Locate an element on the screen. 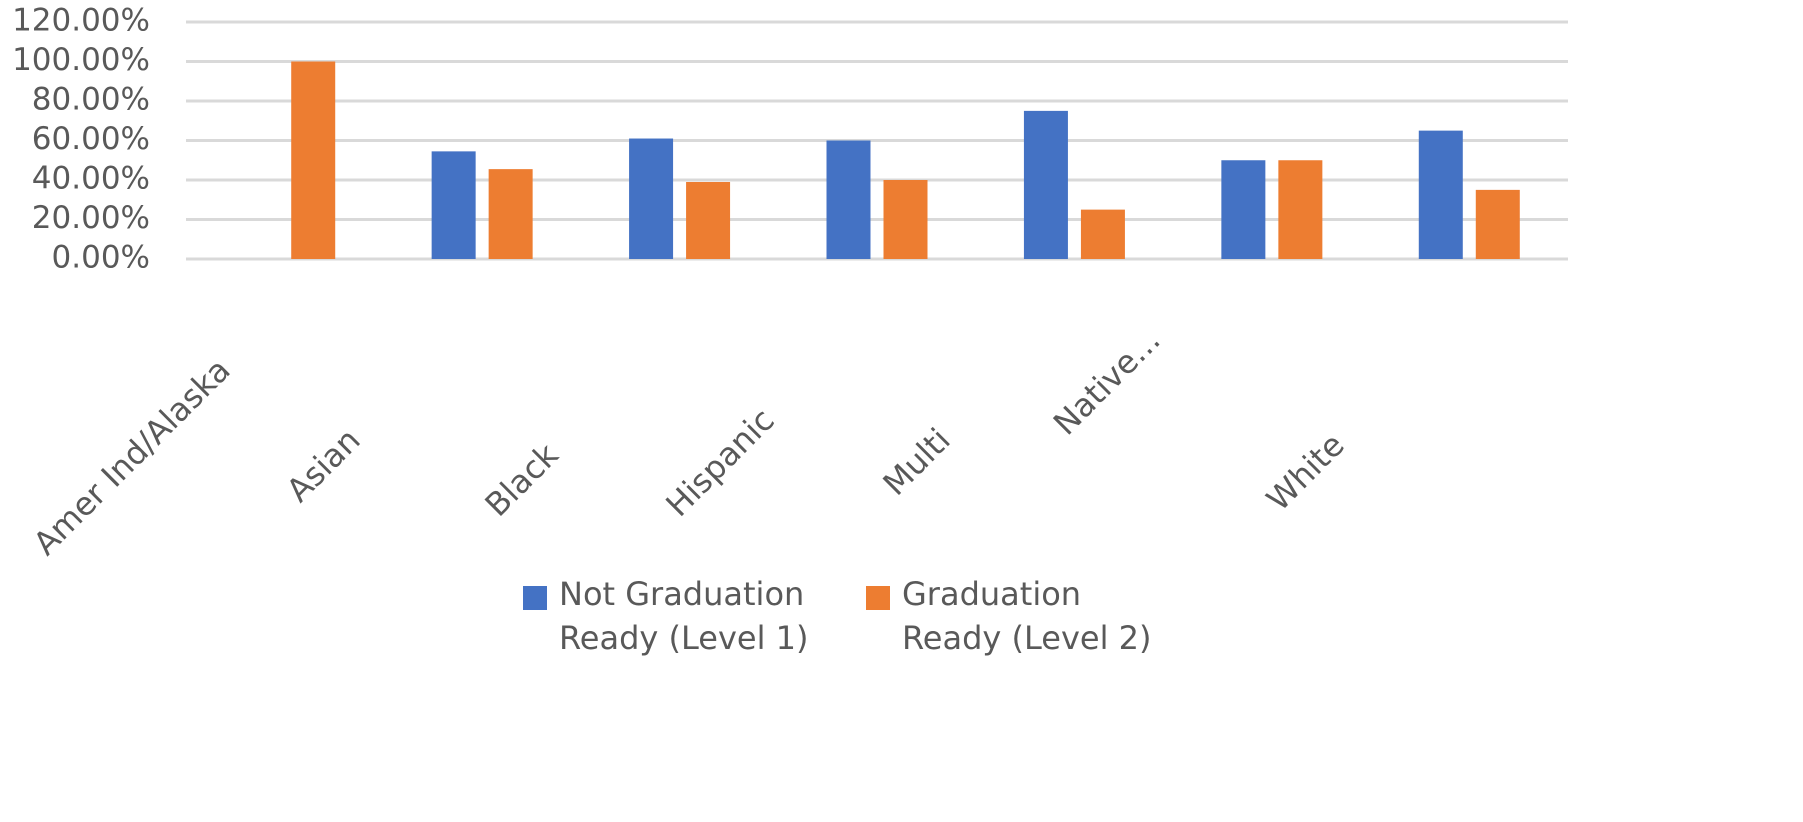 The image size is (1803, 822). y-tick-label: 100.00% is located at coordinates (81, 60).